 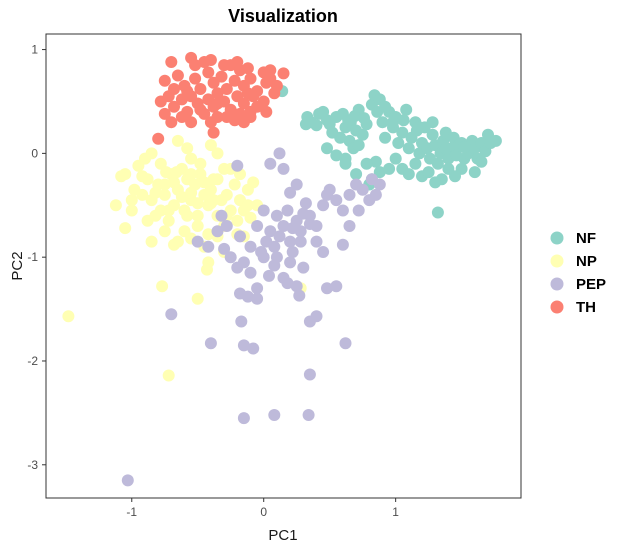 I want to click on legend: NF NP PEP TH, so click(x=578, y=273).